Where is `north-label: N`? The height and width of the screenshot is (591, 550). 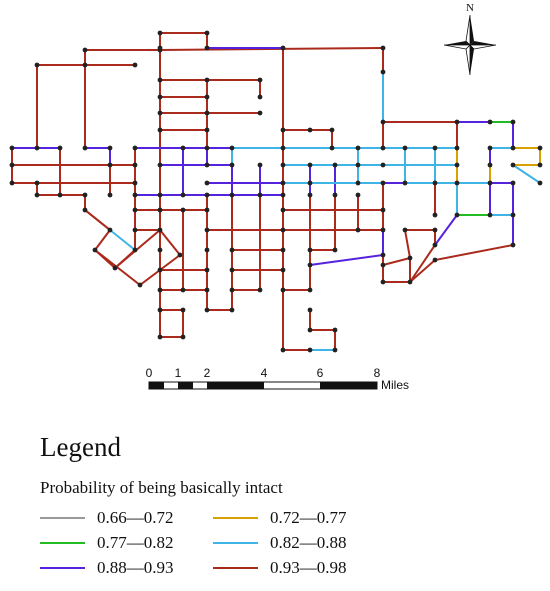
north-label: N is located at coordinates (470, 8).